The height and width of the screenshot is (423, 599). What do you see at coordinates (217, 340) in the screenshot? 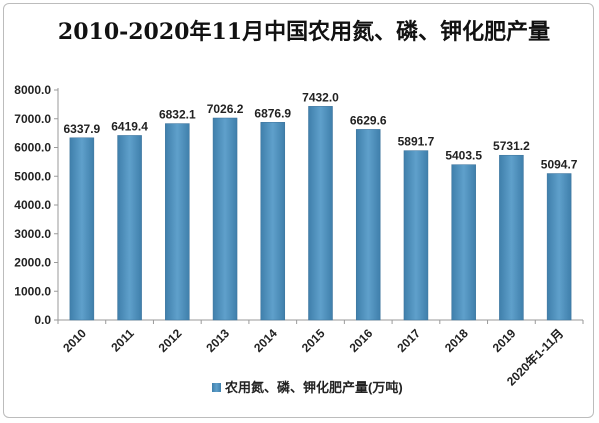
I see `x-label-2013: 2013` at bounding box center [217, 340].